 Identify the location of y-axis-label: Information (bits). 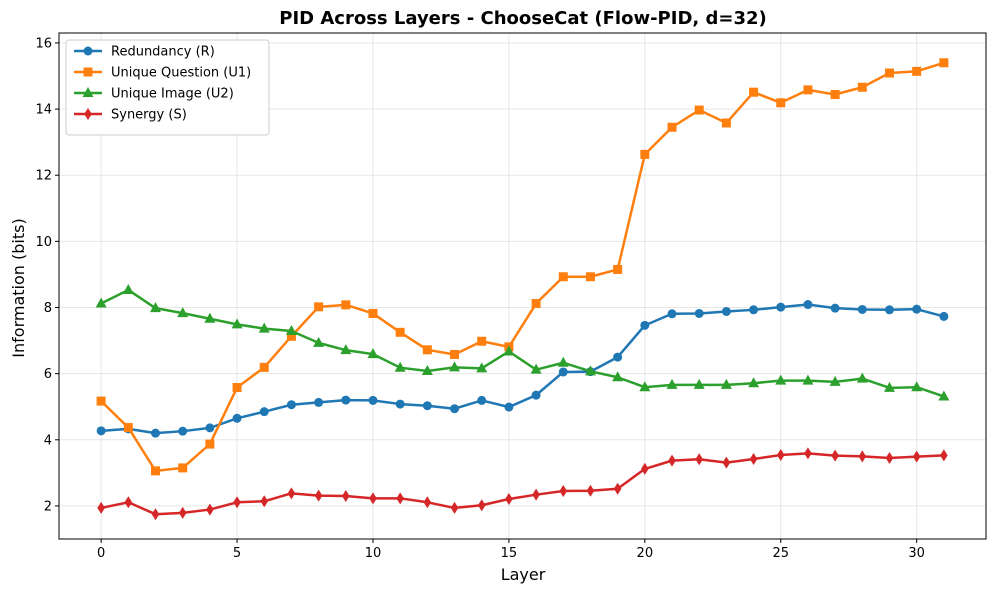
(18, 287).